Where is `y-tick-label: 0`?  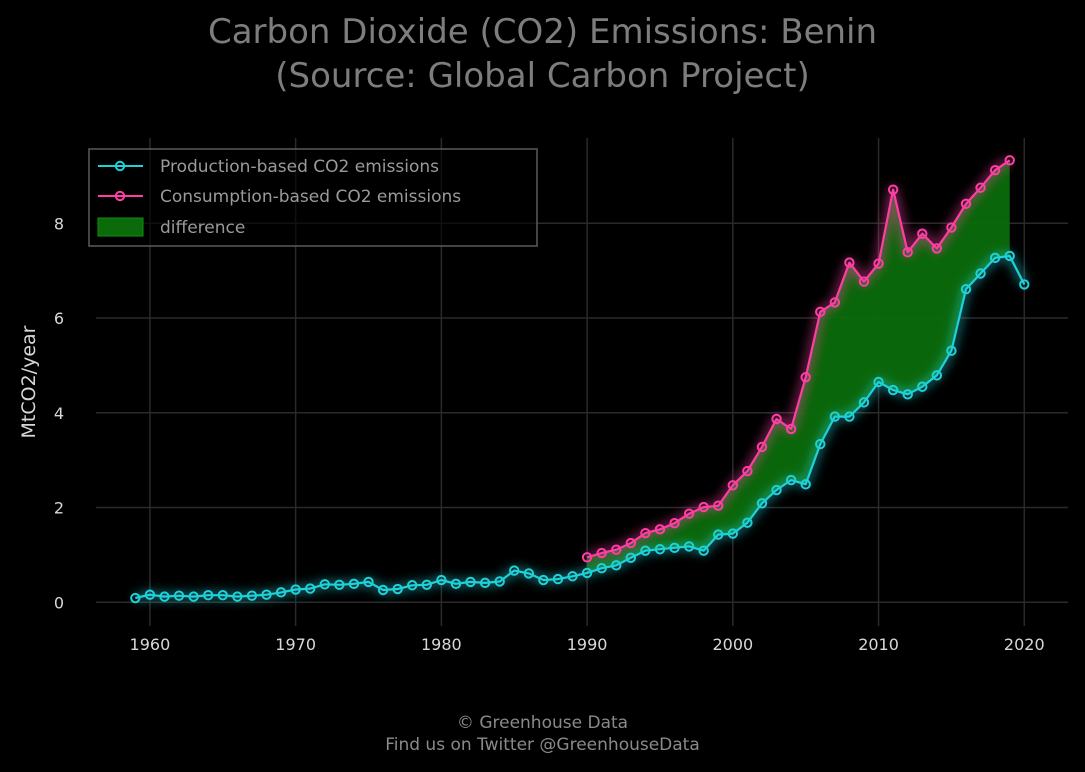 y-tick-label: 0 is located at coordinates (59, 602).